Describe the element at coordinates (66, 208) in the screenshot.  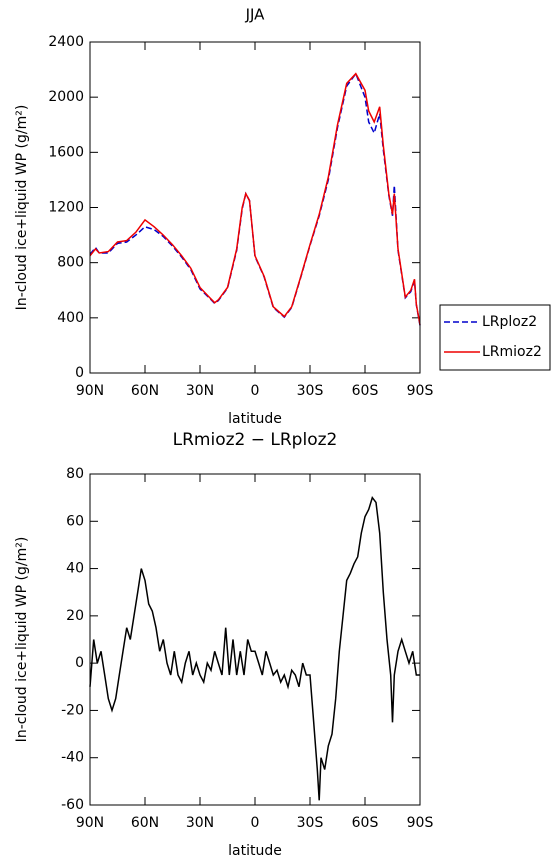
I see `y-tick-label: 1200` at that location.